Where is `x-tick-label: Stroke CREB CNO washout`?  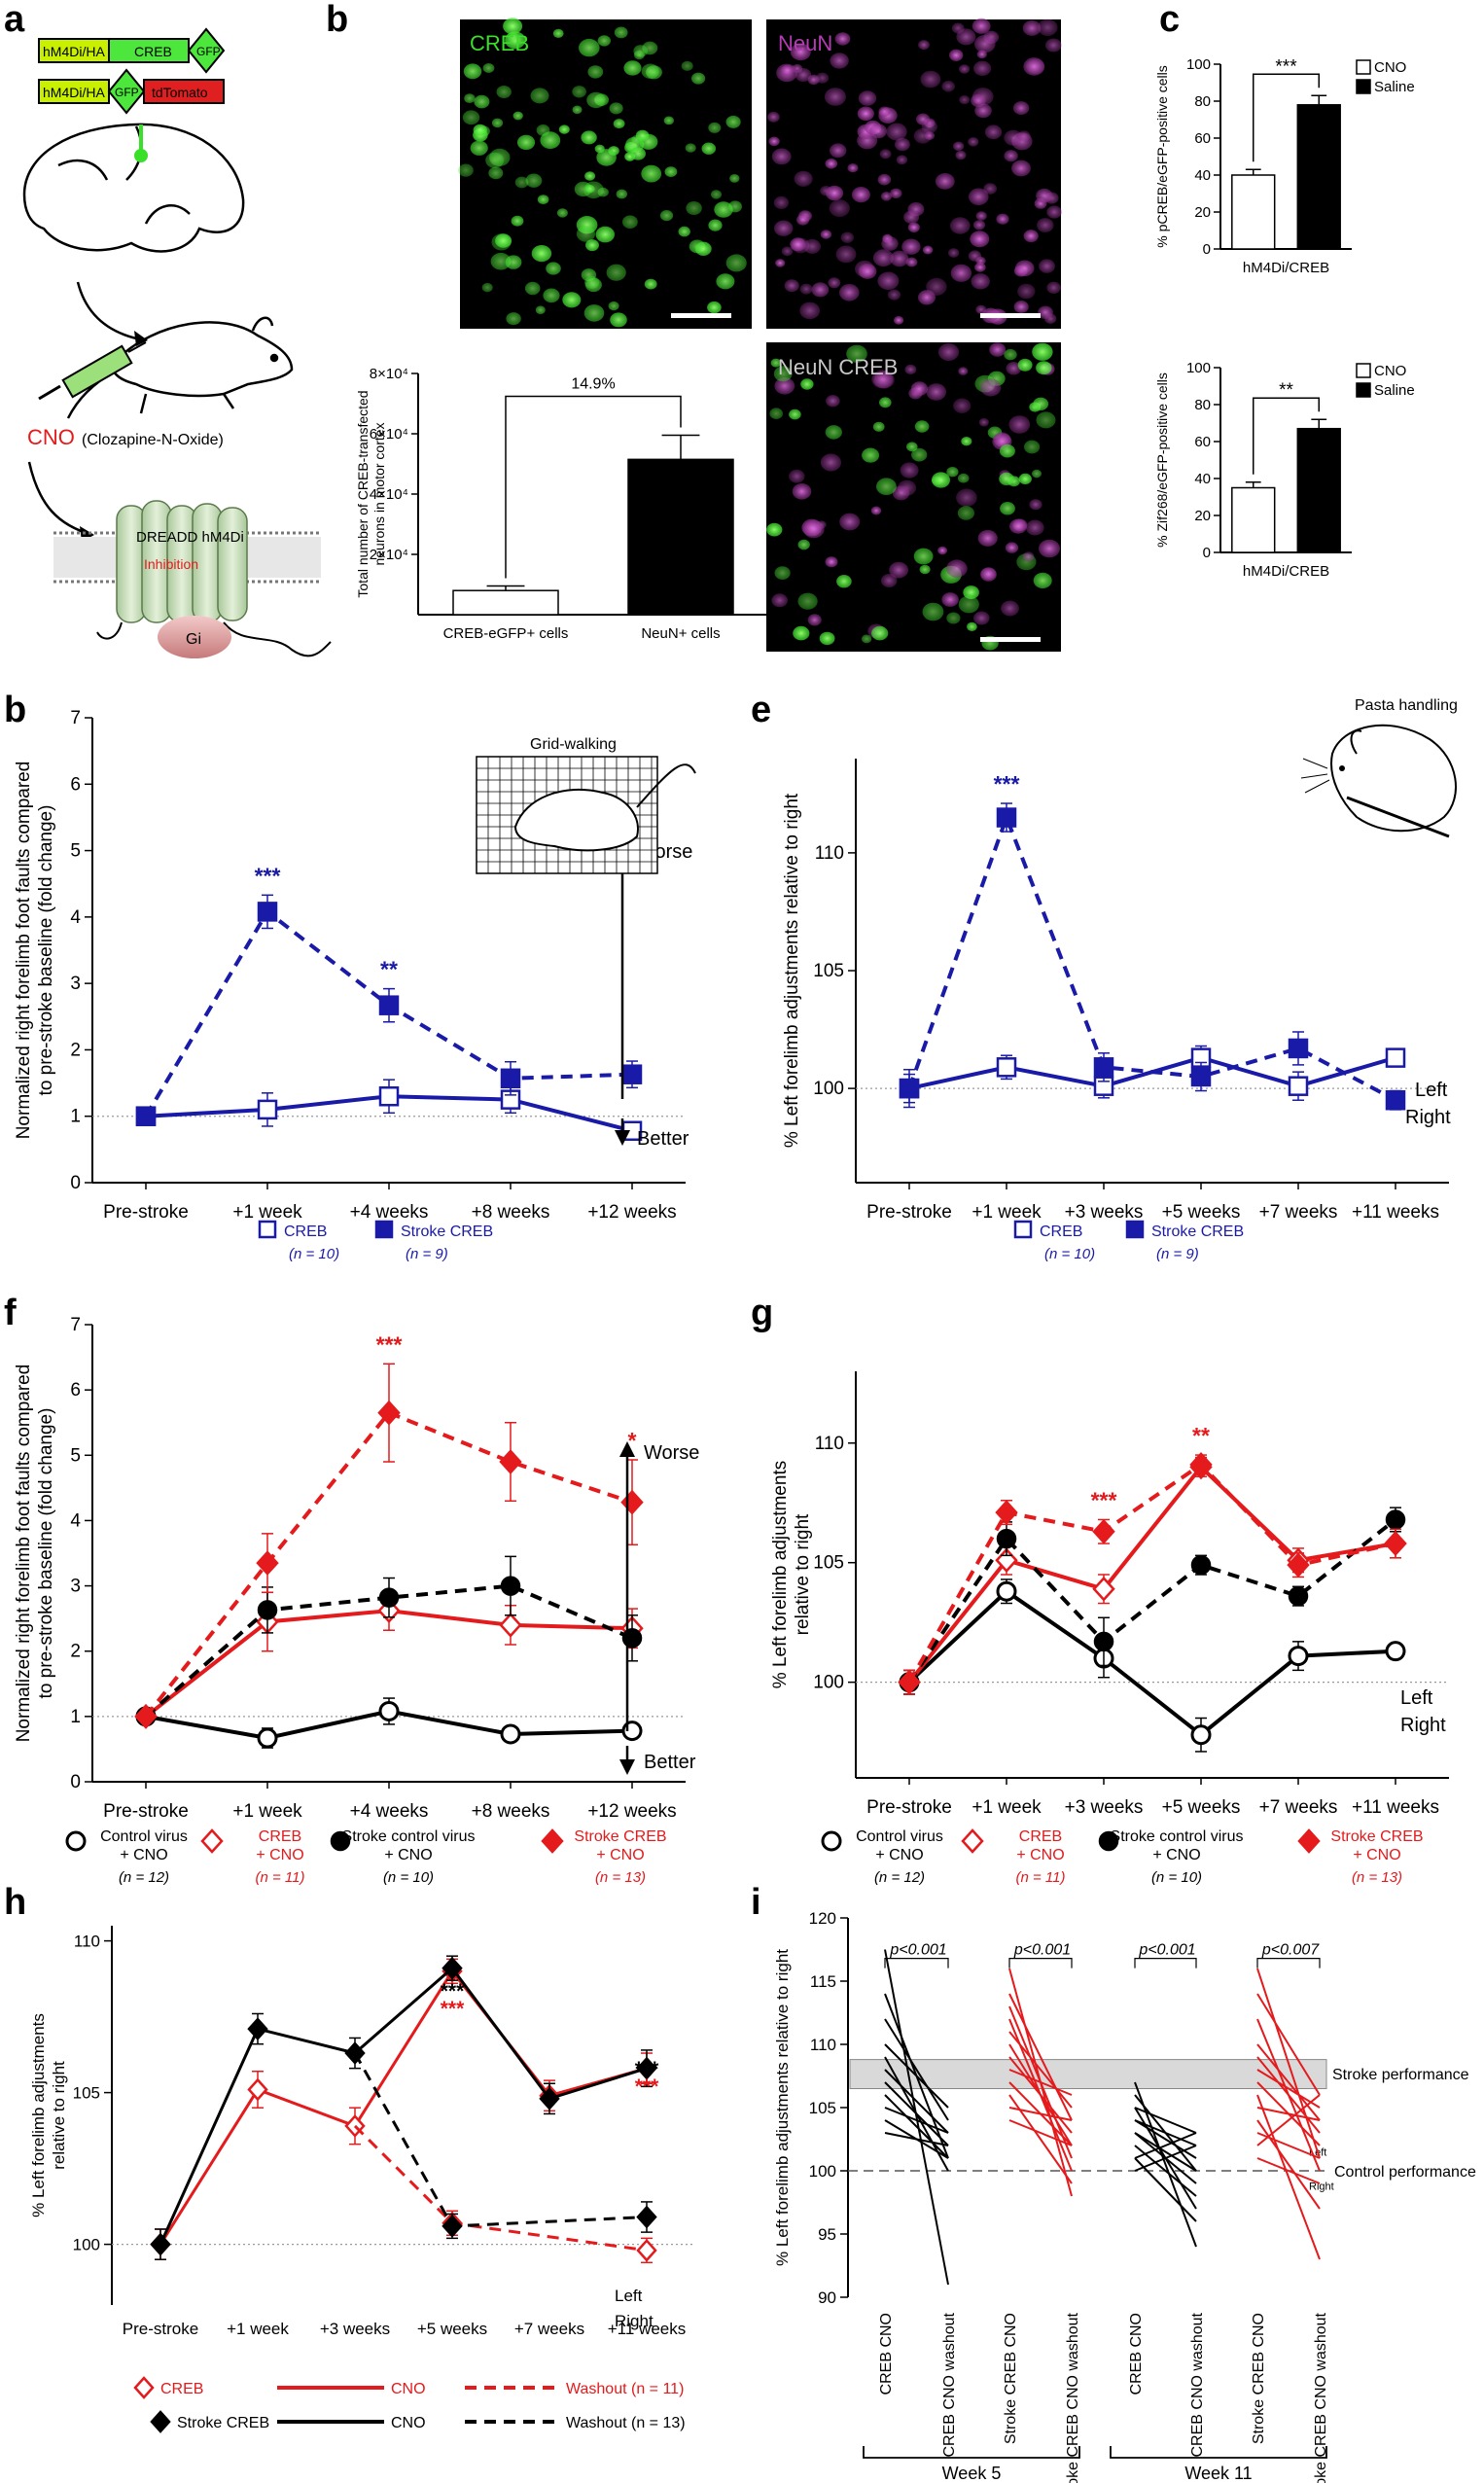 x-tick-label: Stroke CREB CNO washout is located at coordinates (1073, 2397).